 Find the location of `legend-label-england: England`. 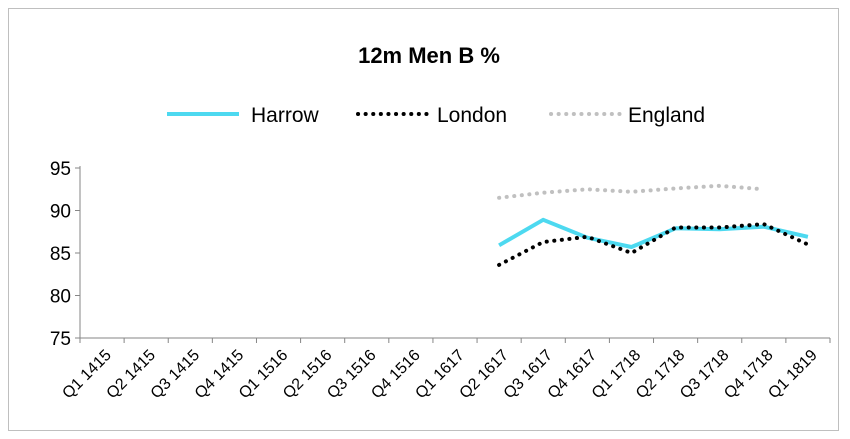

legend-label-england: England is located at coordinates (666, 115).